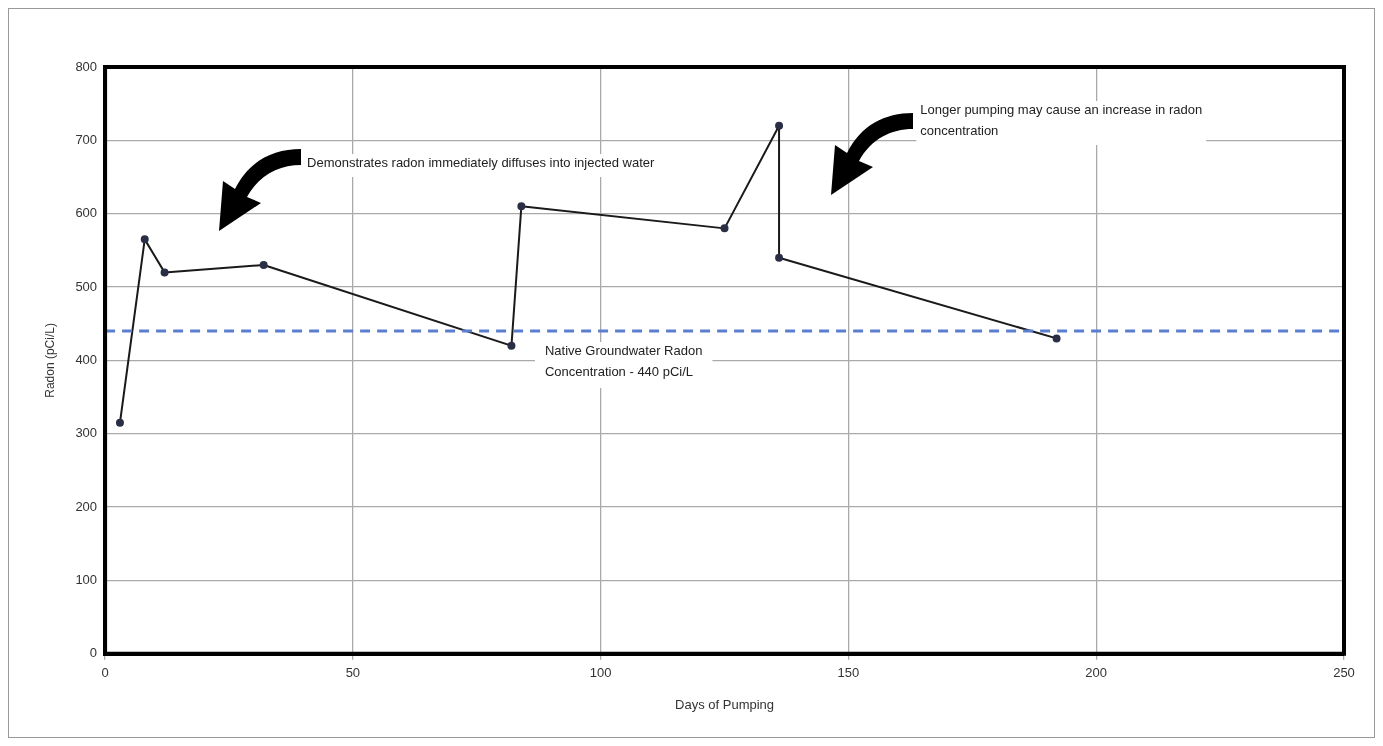 The width and height of the screenshot is (1383, 746). Describe the element at coordinates (105, 673) in the screenshot. I see `x-tick-label: 0` at that location.